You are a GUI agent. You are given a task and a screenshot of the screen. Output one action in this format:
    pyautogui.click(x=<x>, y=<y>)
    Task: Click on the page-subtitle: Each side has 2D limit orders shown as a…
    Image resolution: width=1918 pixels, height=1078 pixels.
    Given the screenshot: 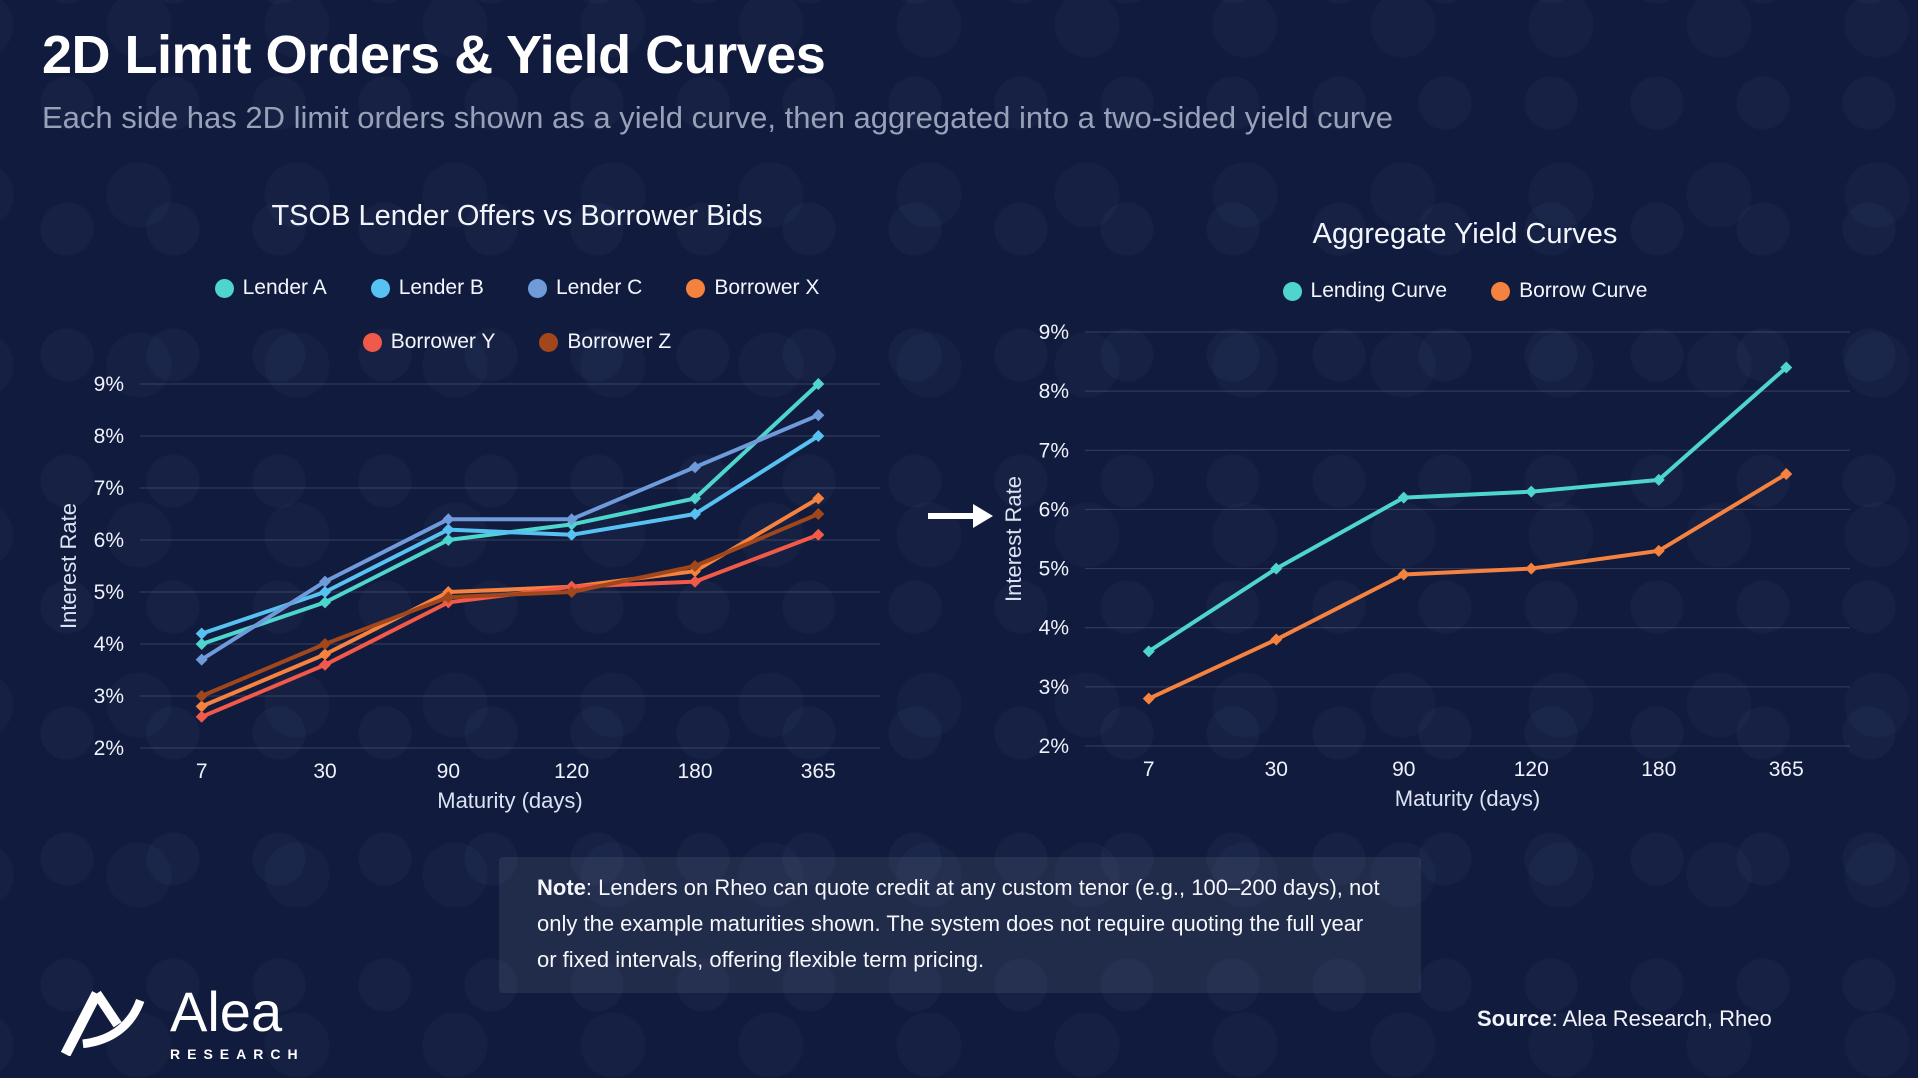 What is the action you would take?
    pyautogui.click(x=717, y=117)
    